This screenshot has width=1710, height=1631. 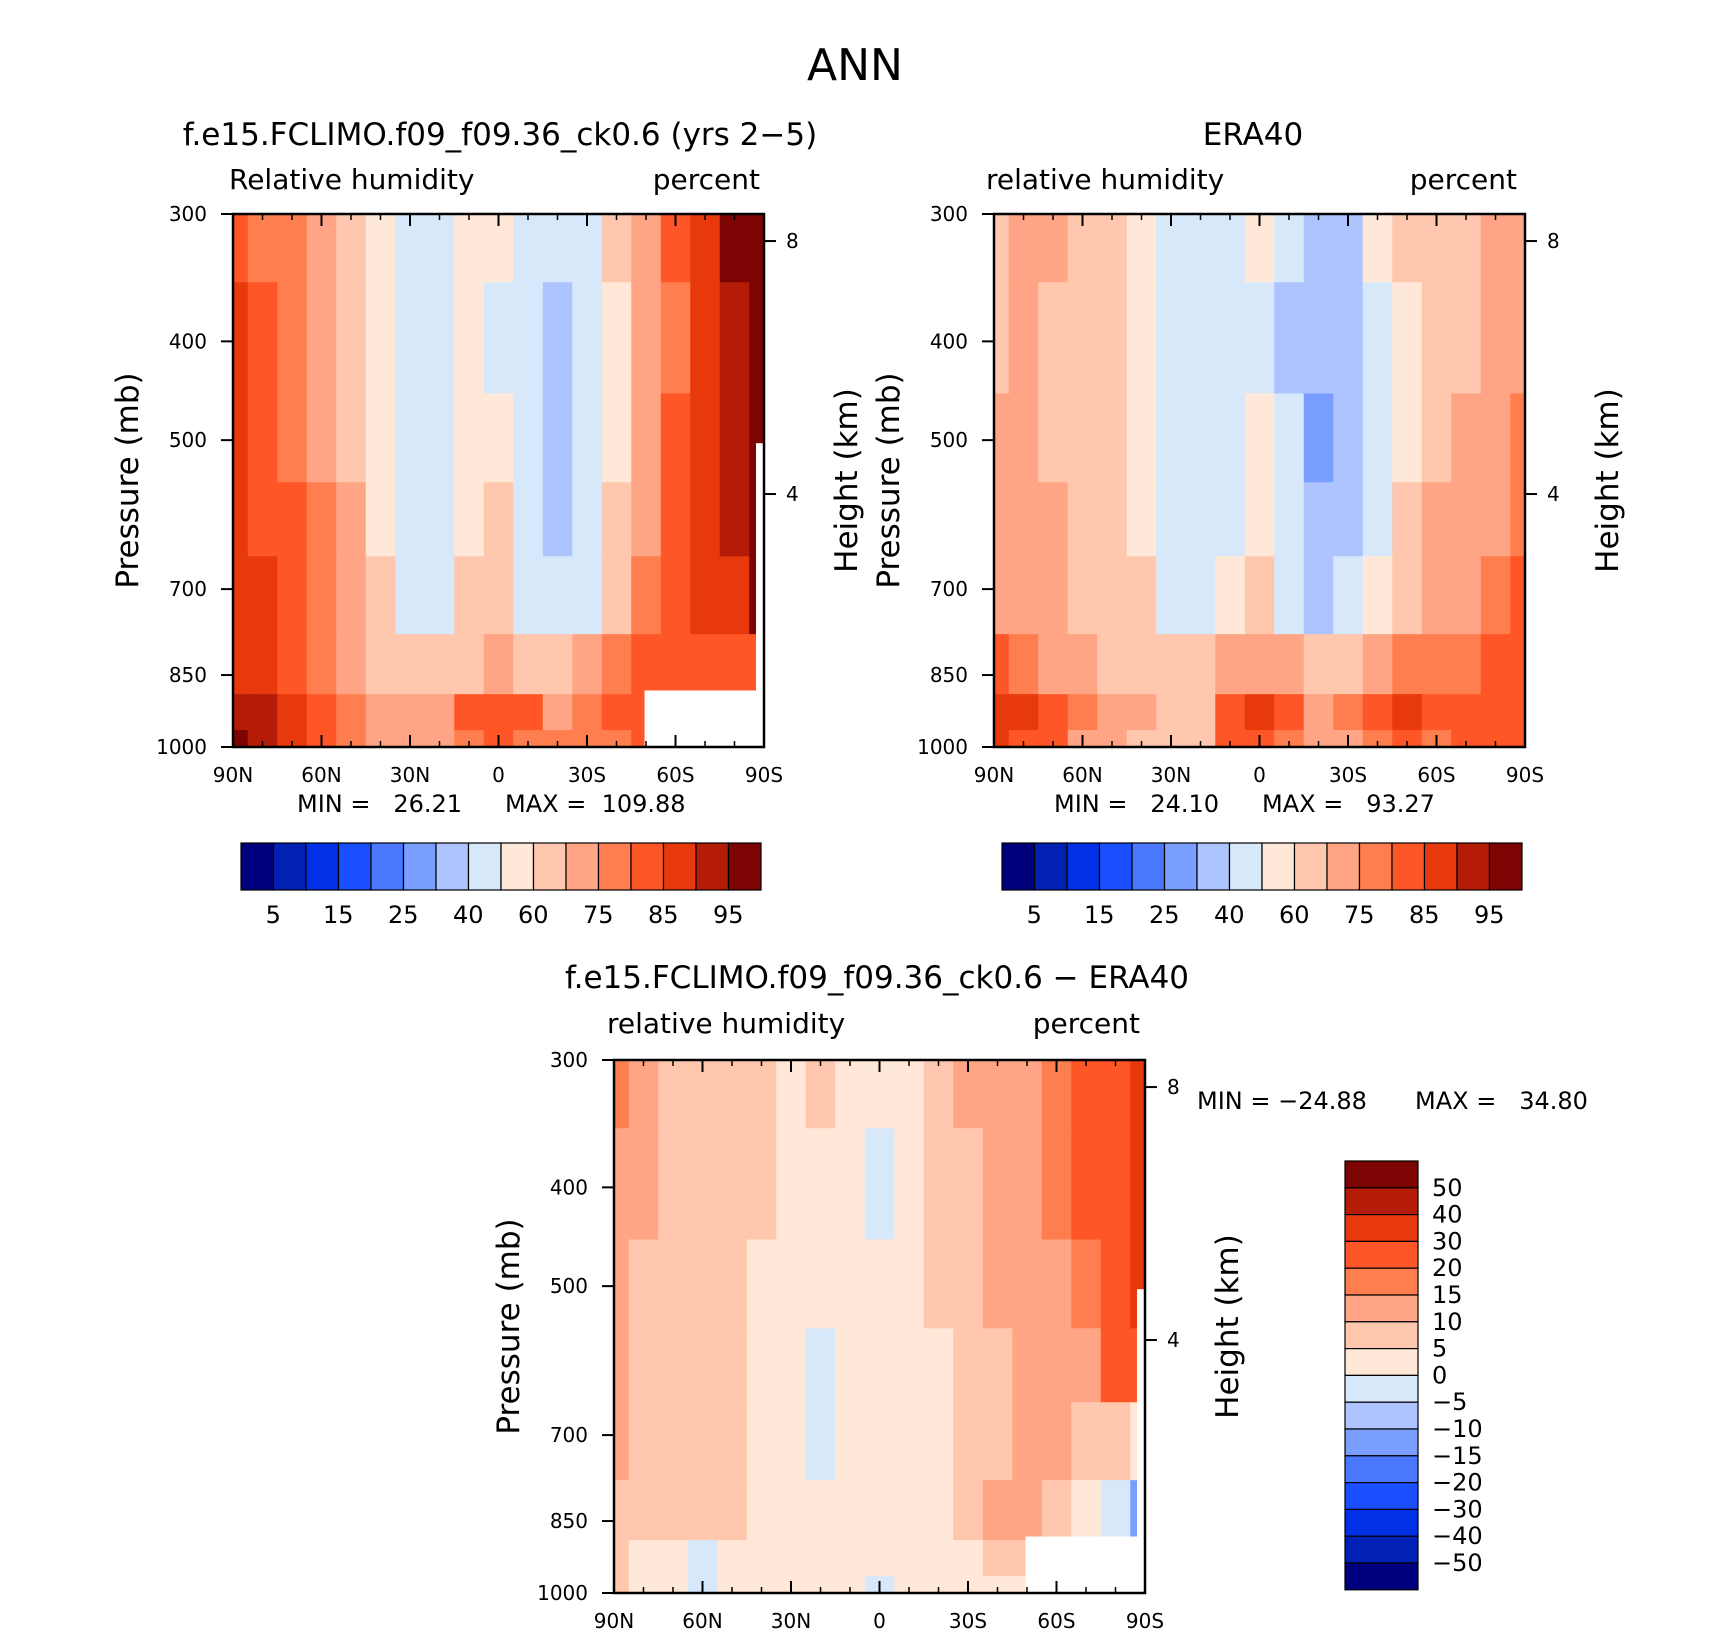 I want to click on model-y2-tick-label: 8, so click(x=792, y=241).